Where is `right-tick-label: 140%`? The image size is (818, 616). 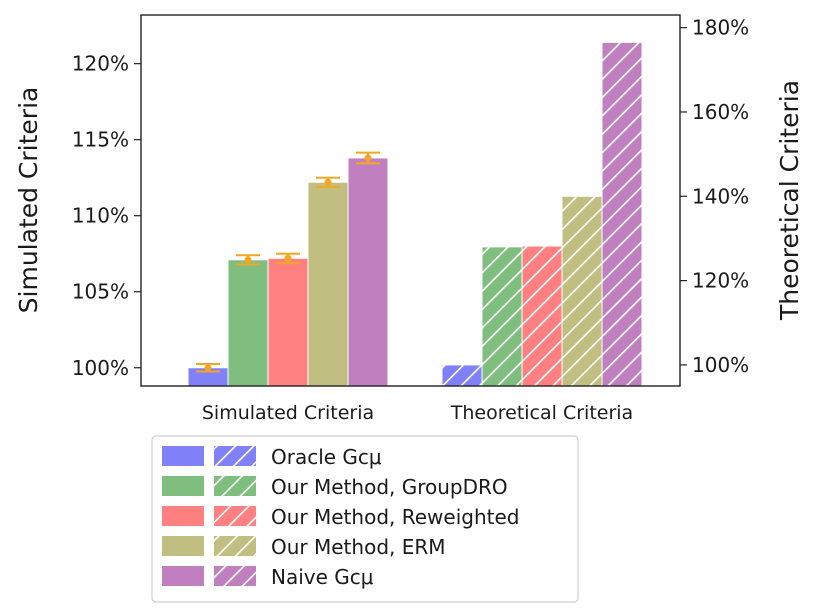
right-tick-label: 140% is located at coordinates (720, 196).